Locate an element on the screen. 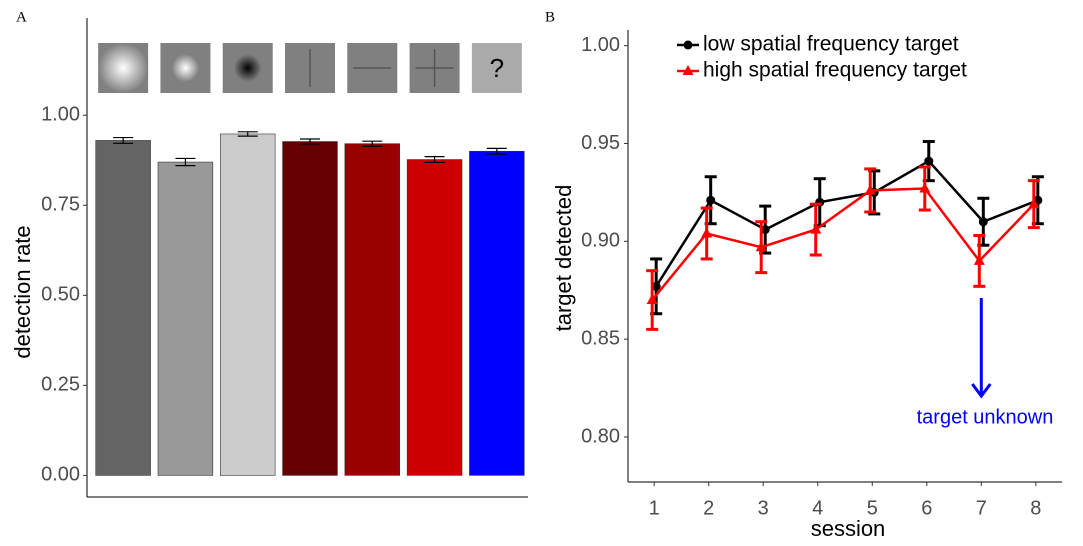  x-tick-label: 8 is located at coordinates (1035, 508).